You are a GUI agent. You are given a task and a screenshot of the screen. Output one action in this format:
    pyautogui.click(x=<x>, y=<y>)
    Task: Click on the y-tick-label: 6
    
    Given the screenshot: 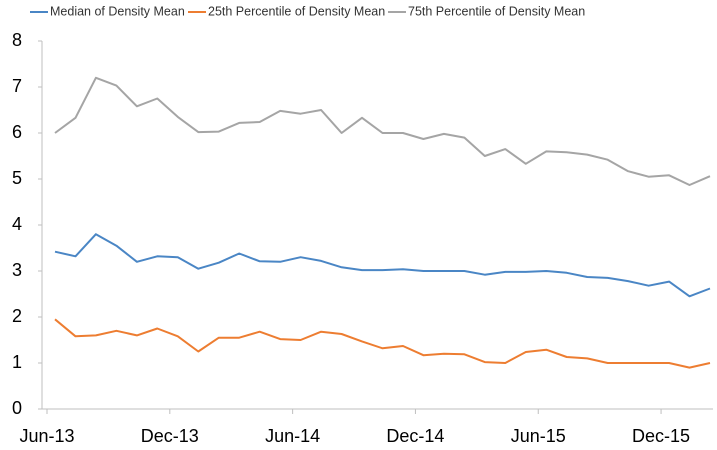 What is the action you would take?
    pyautogui.click(x=17, y=132)
    